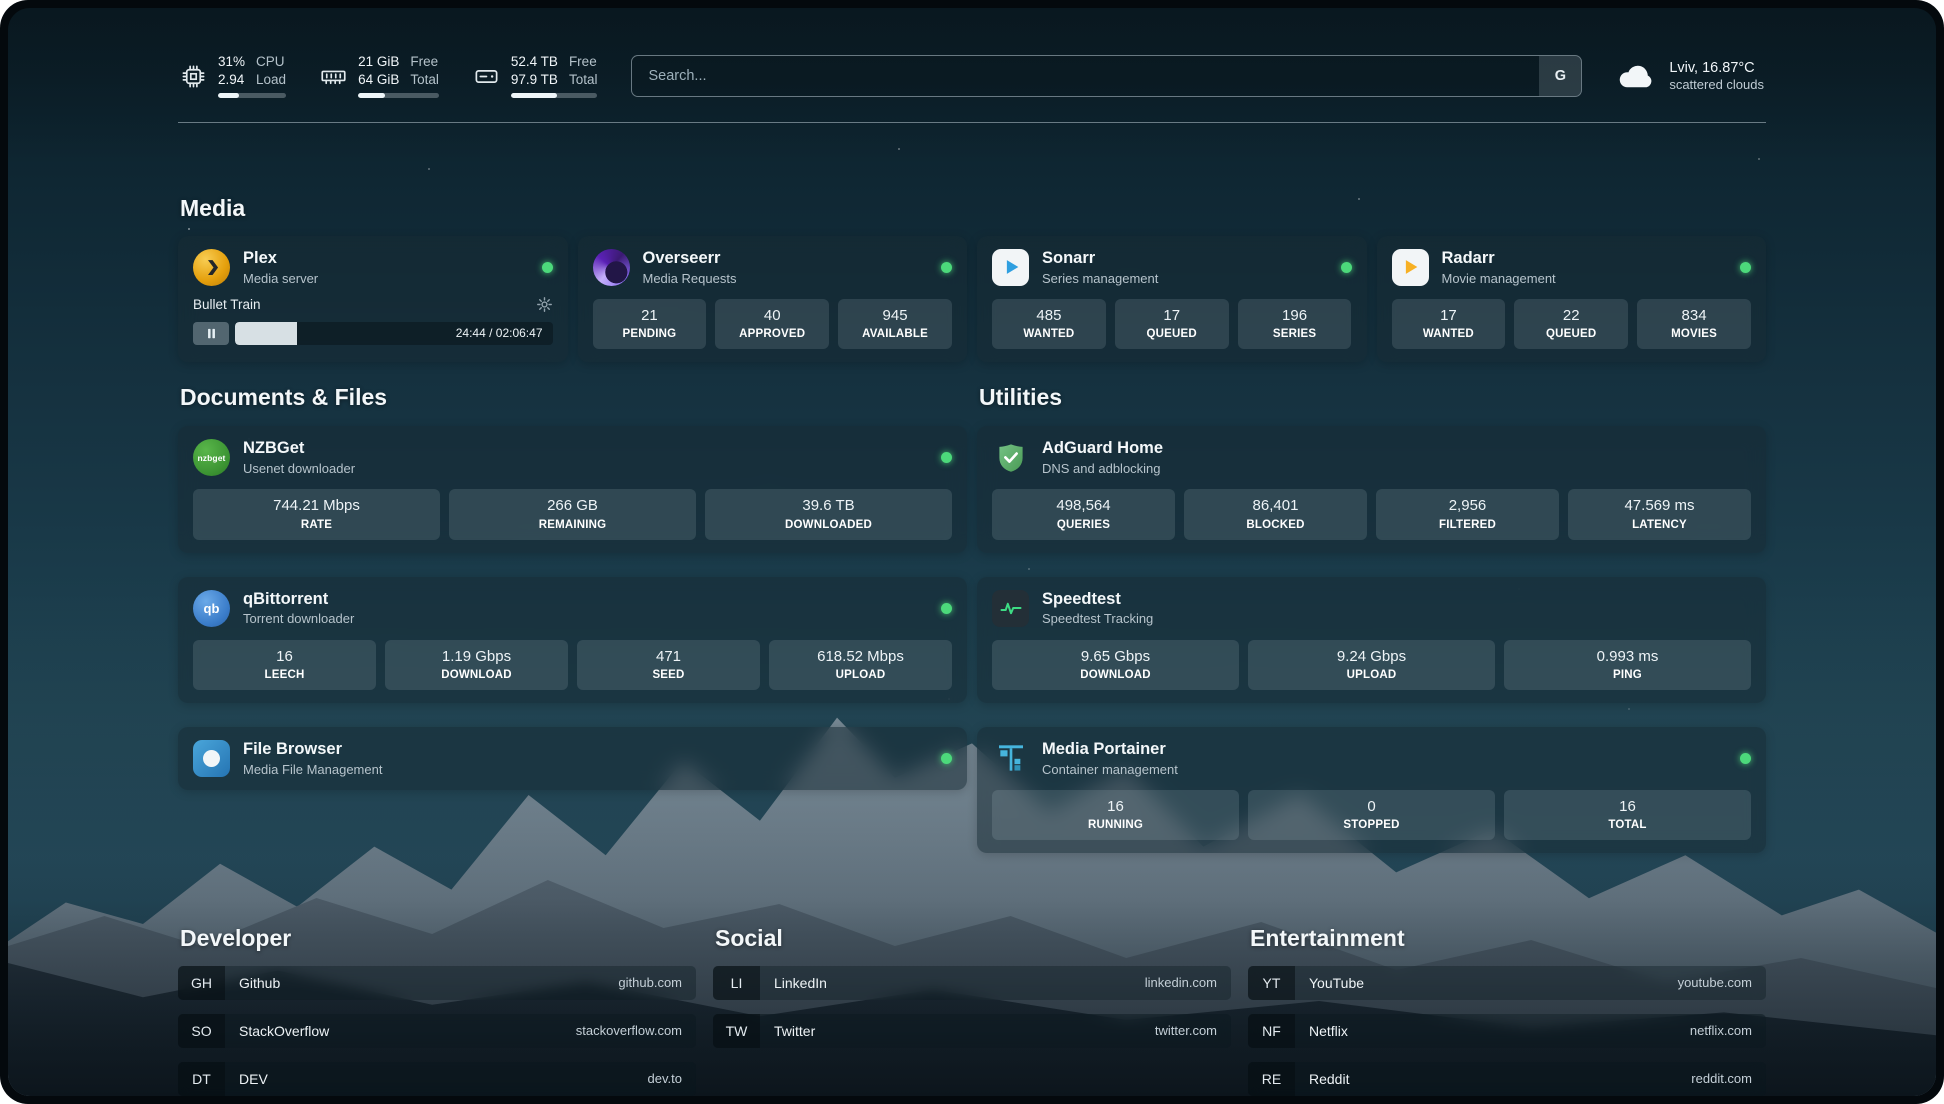 The width and height of the screenshot is (1944, 1104). What do you see at coordinates (972, 298) in the screenshot?
I see `media-cards: Plex Media server Bullet Train` at bounding box center [972, 298].